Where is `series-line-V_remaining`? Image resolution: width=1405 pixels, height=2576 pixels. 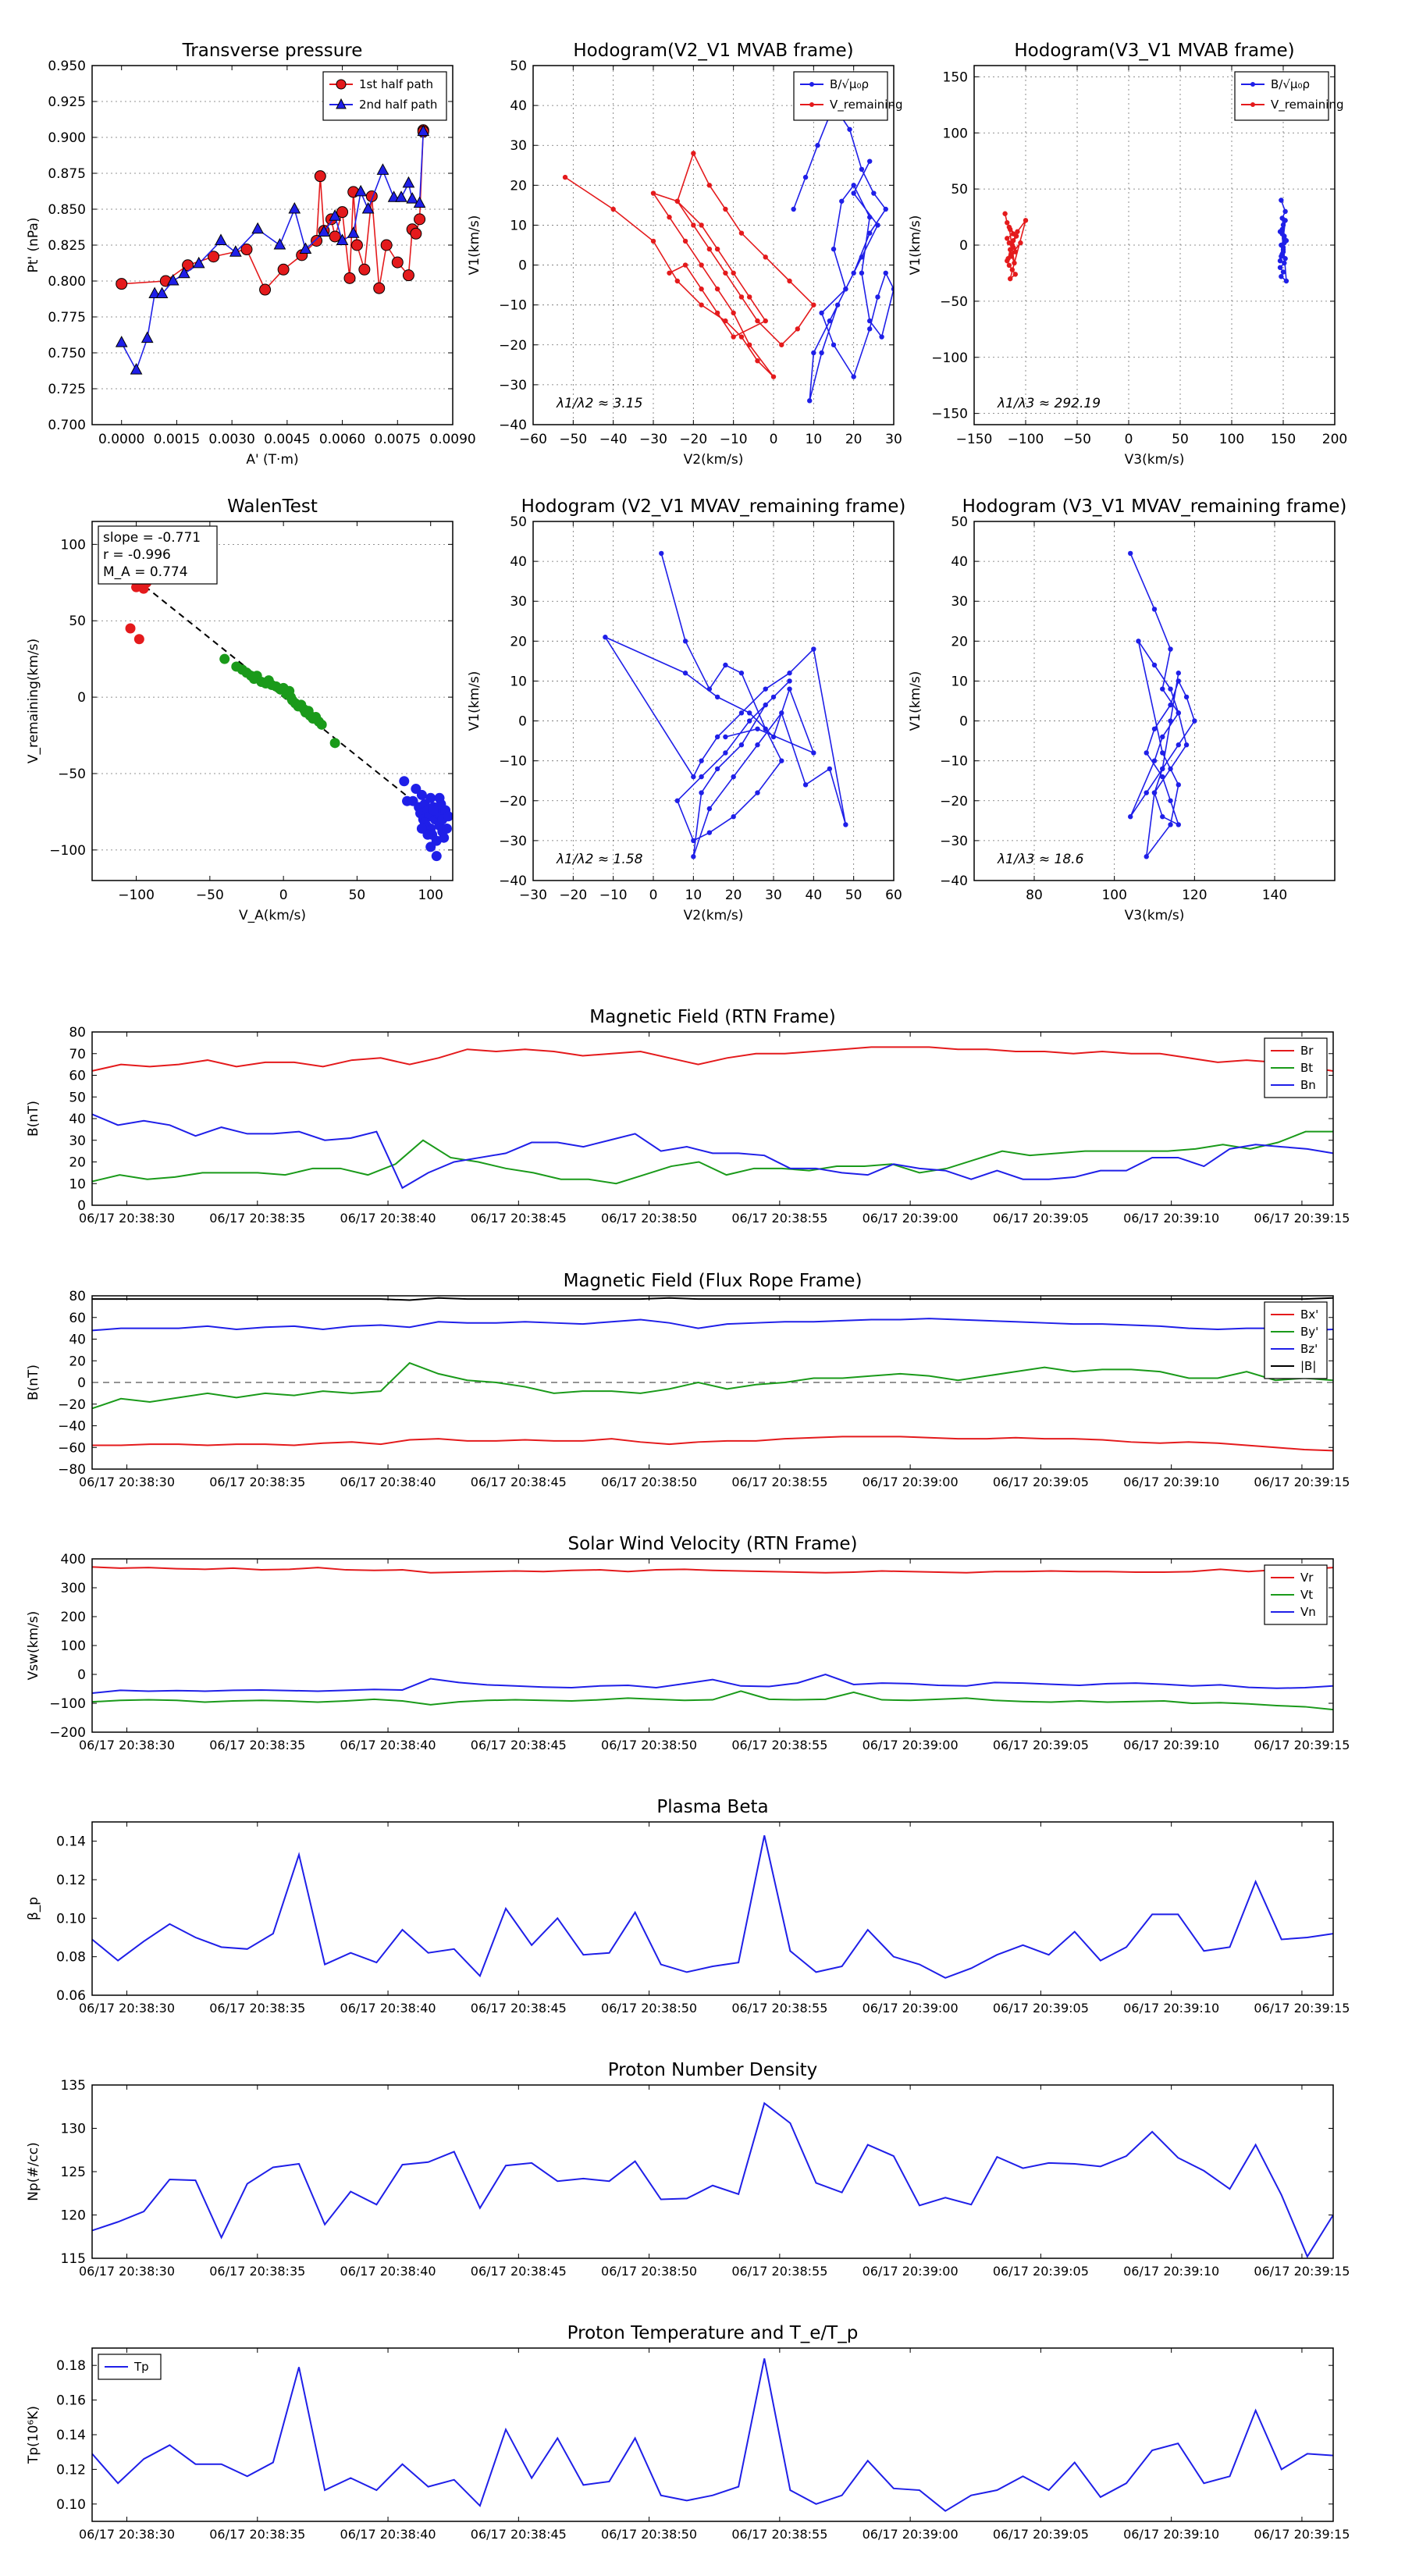
series-line-V_remaining is located at coordinates (689, 264).